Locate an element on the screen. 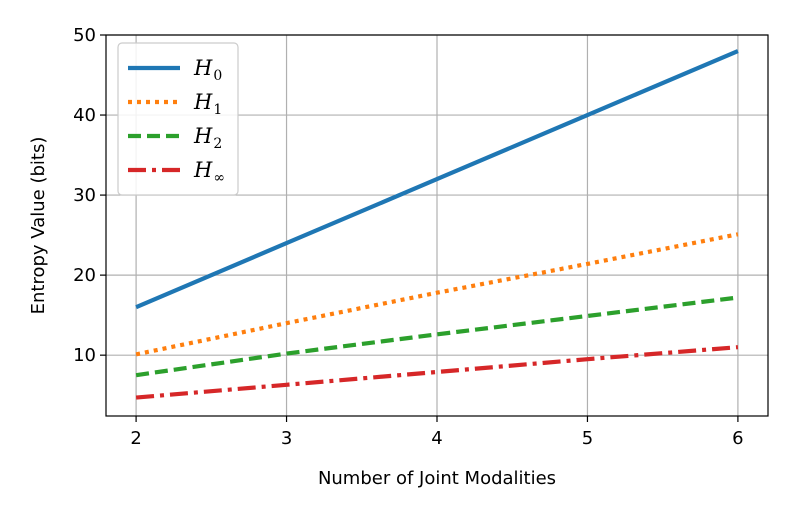 This screenshot has width=793, height=518. x-tick-label: 3 is located at coordinates (286, 438).